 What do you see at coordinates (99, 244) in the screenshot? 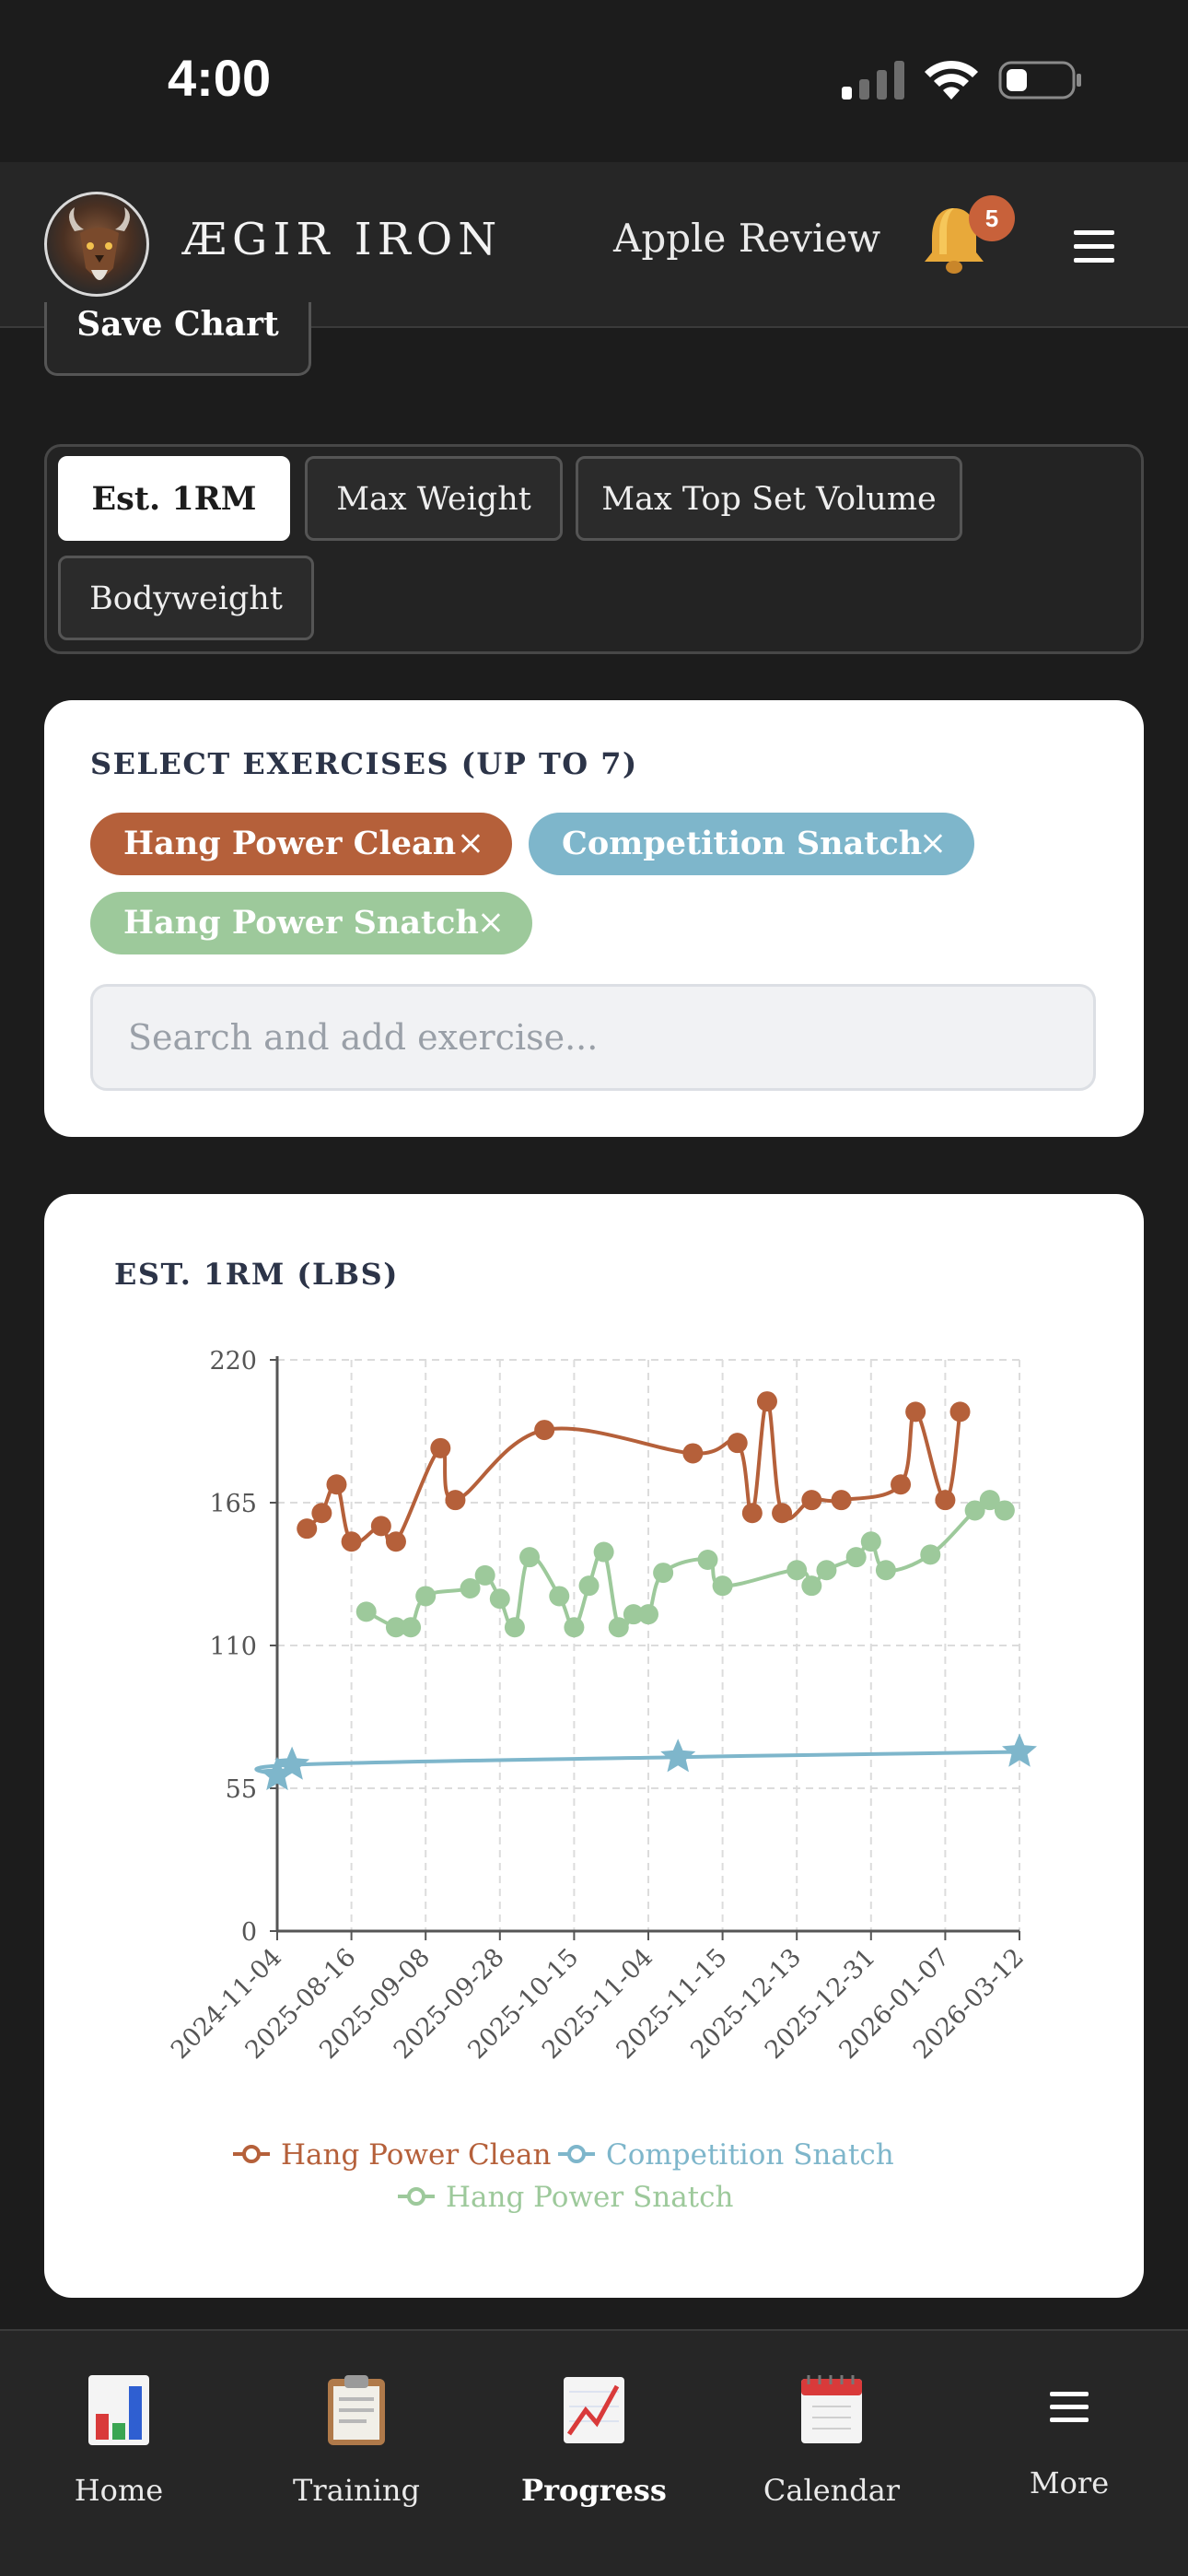
I see `goat-logo-icon` at bounding box center [99, 244].